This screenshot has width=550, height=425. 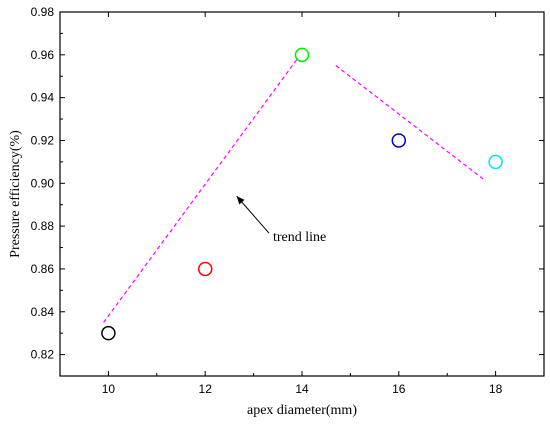 I want to click on y-tick-label: 0.96, so click(x=43, y=55).